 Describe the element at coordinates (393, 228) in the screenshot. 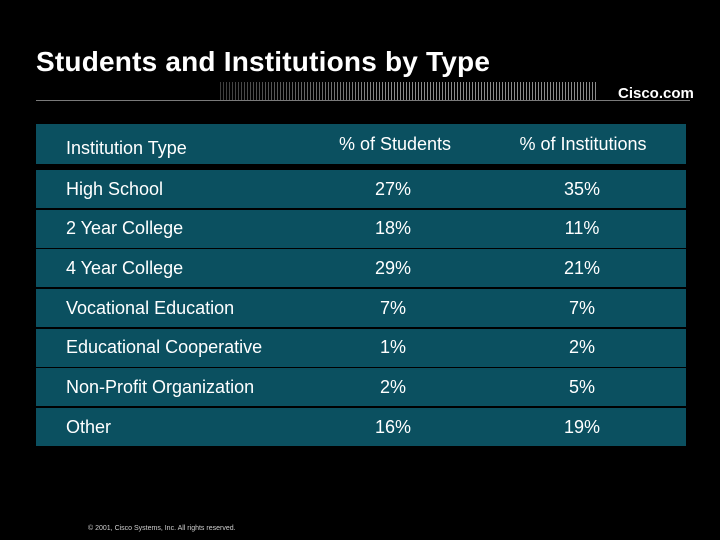

I see `row-students-value: 18%` at that location.